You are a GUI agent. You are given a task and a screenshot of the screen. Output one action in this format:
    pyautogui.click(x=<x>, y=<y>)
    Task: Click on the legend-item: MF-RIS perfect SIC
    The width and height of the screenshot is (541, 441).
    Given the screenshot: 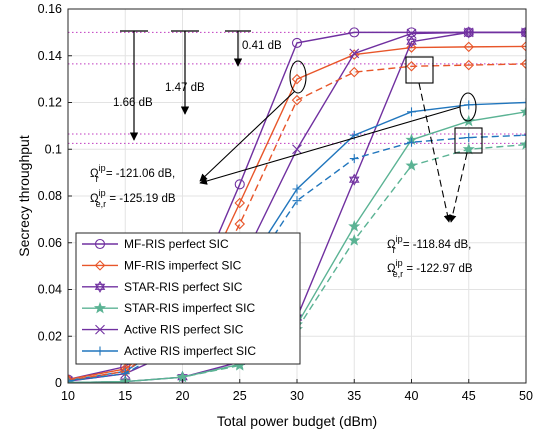 What is the action you would take?
    pyautogui.click(x=155, y=244)
    